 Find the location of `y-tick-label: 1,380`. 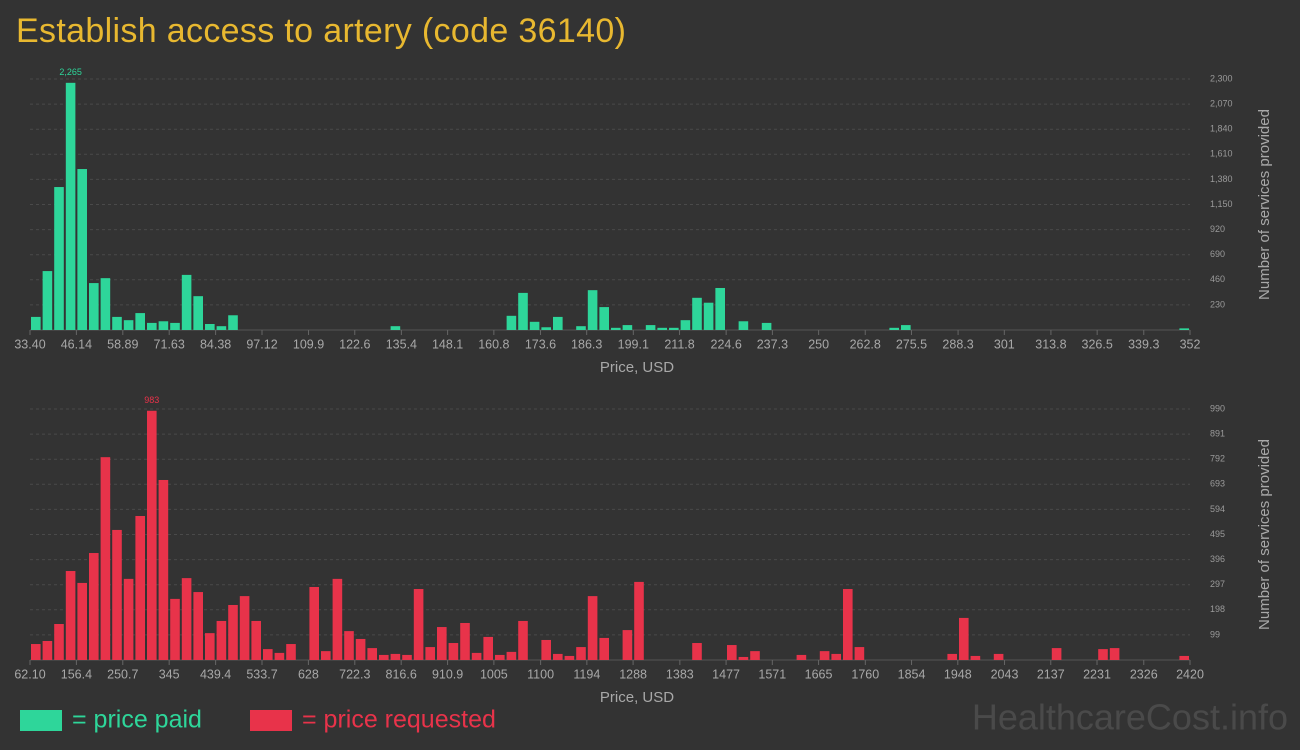

y-tick-label: 1,380 is located at coordinates (1221, 179).